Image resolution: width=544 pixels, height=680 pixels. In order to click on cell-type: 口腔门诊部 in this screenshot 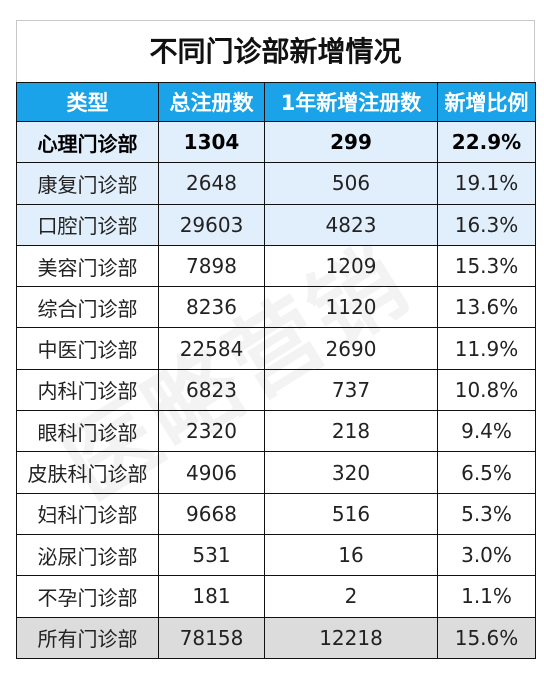, I will do `click(87, 224)`.